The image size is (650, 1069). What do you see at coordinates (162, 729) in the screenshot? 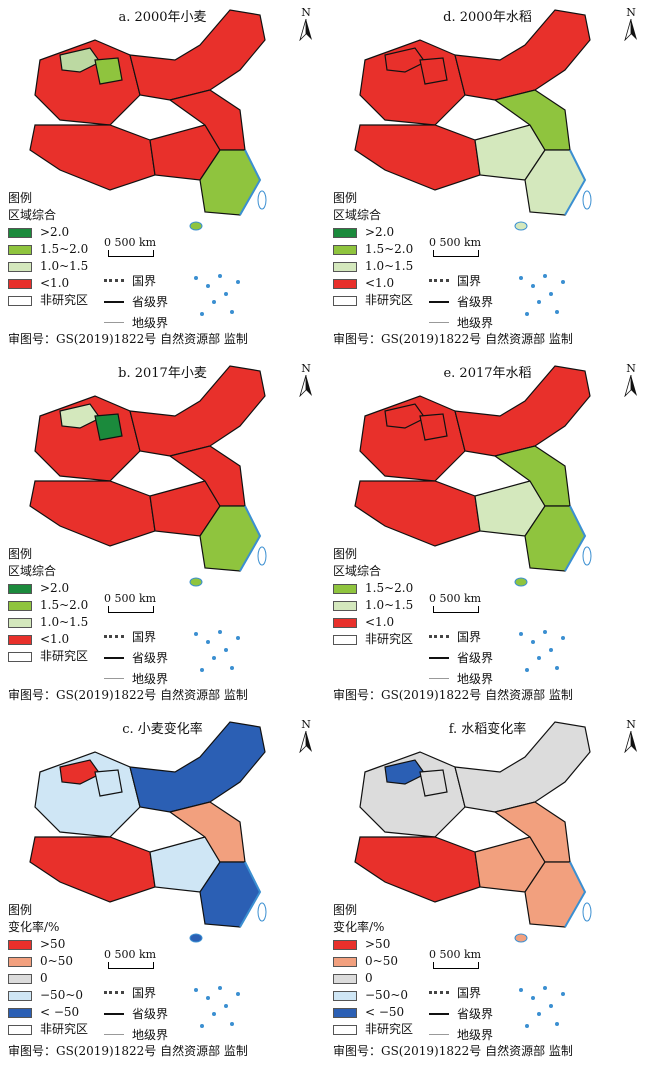
I see `panel-title: c. 小麦变化率` at bounding box center [162, 729].